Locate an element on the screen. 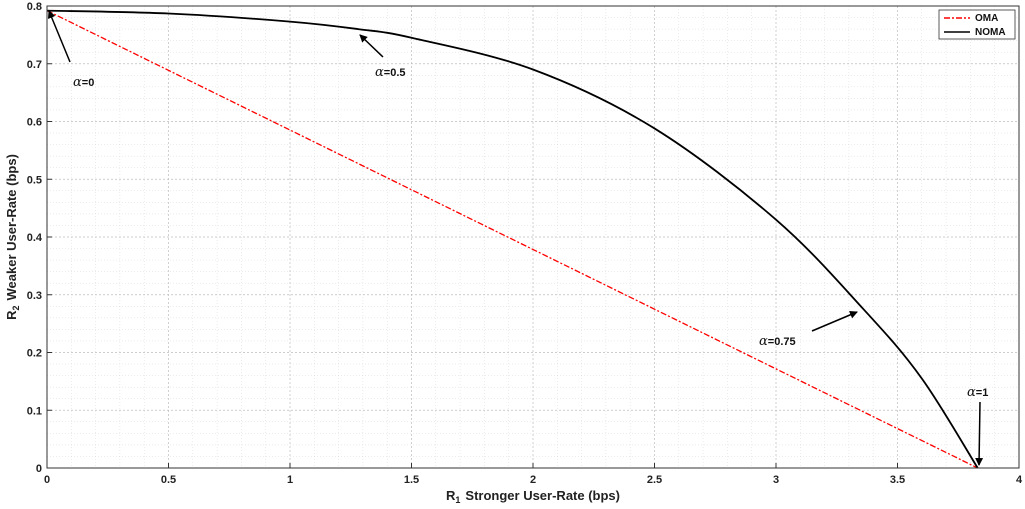 Image resolution: width=1025 pixels, height=509 pixels. x-tick-label: 3.5 is located at coordinates (897, 480).